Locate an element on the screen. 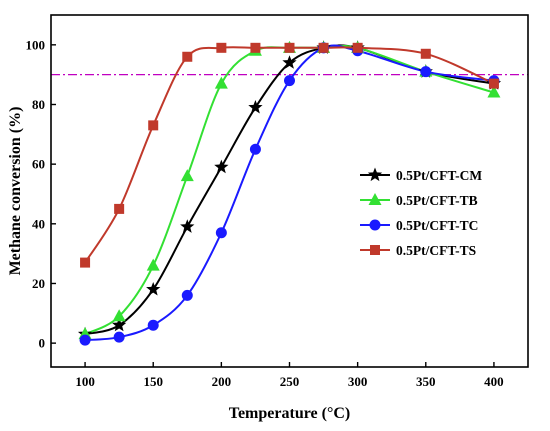 The image size is (550, 431). y-tick-label: 80 is located at coordinates (38, 104).